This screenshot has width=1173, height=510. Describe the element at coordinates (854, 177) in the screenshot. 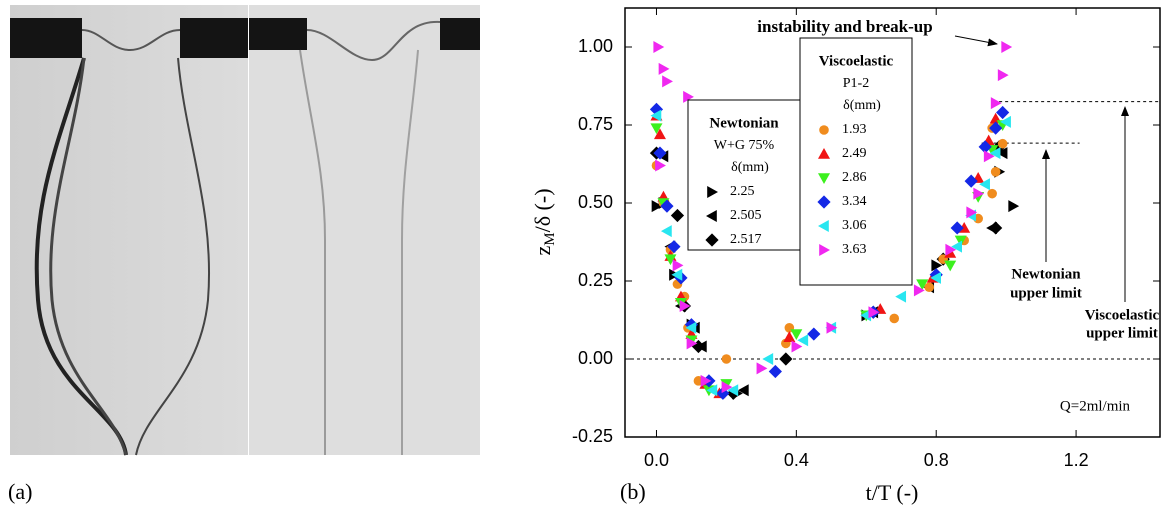

I see `legend-label: 2.86` at that location.